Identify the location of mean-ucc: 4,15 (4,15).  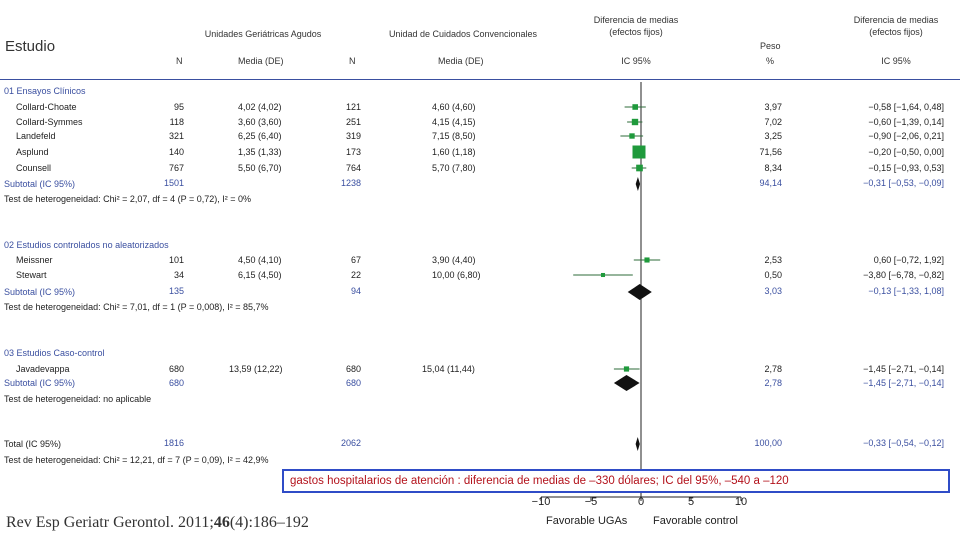
(454, 122).